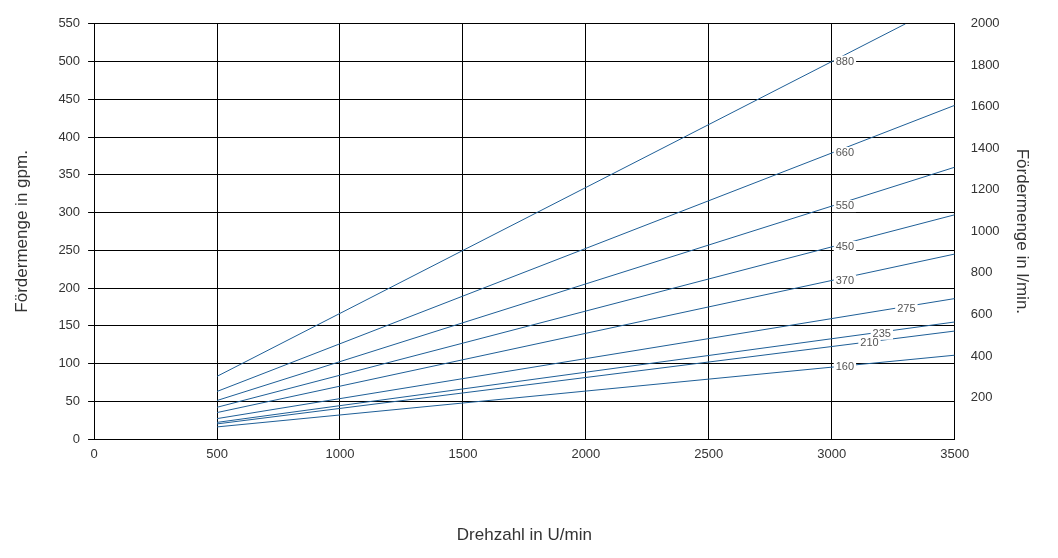 The image size is (1058, 558). What do you see at coordinates (69, 23) in the screenshot?
I see `y-tick-label: 550` at bounding box center [69, 23].